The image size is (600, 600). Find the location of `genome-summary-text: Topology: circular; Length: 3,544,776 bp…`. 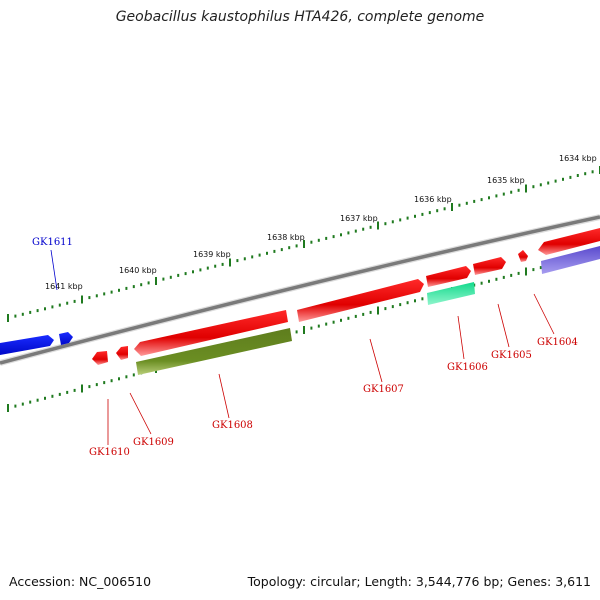

genome-summary-text: Topology: circular; Length: 3,544,776 bp… is located at coordinates (419, 581).